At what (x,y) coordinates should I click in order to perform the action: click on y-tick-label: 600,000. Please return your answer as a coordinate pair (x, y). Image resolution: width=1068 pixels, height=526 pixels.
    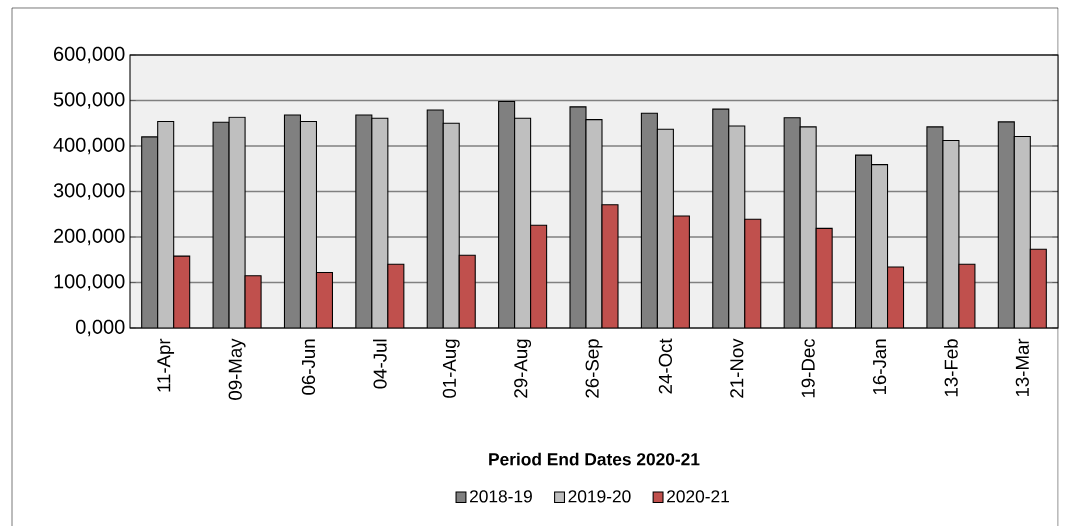
    Looking at the image, I should click on (89, 55).